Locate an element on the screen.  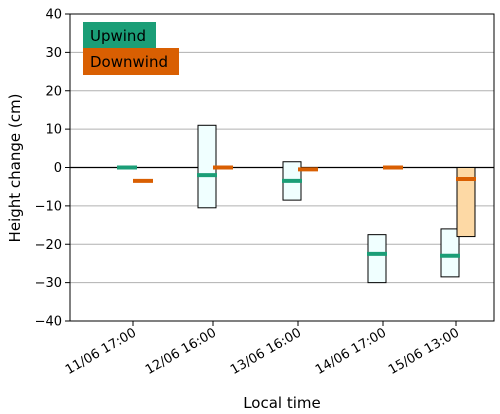
legend-label-downwind: Downwind is located at coordinates (129, 62).